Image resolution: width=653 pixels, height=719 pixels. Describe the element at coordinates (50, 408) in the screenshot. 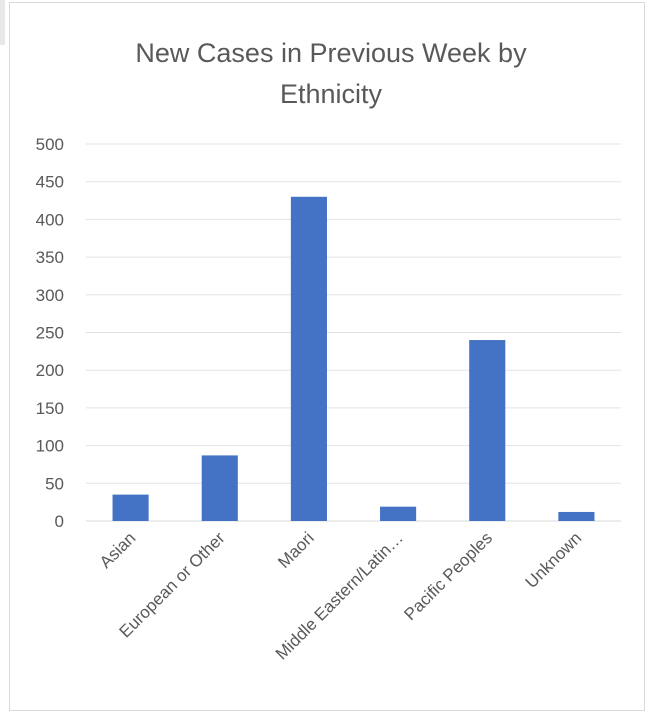

I see `y-tick-label: 150` at that location.